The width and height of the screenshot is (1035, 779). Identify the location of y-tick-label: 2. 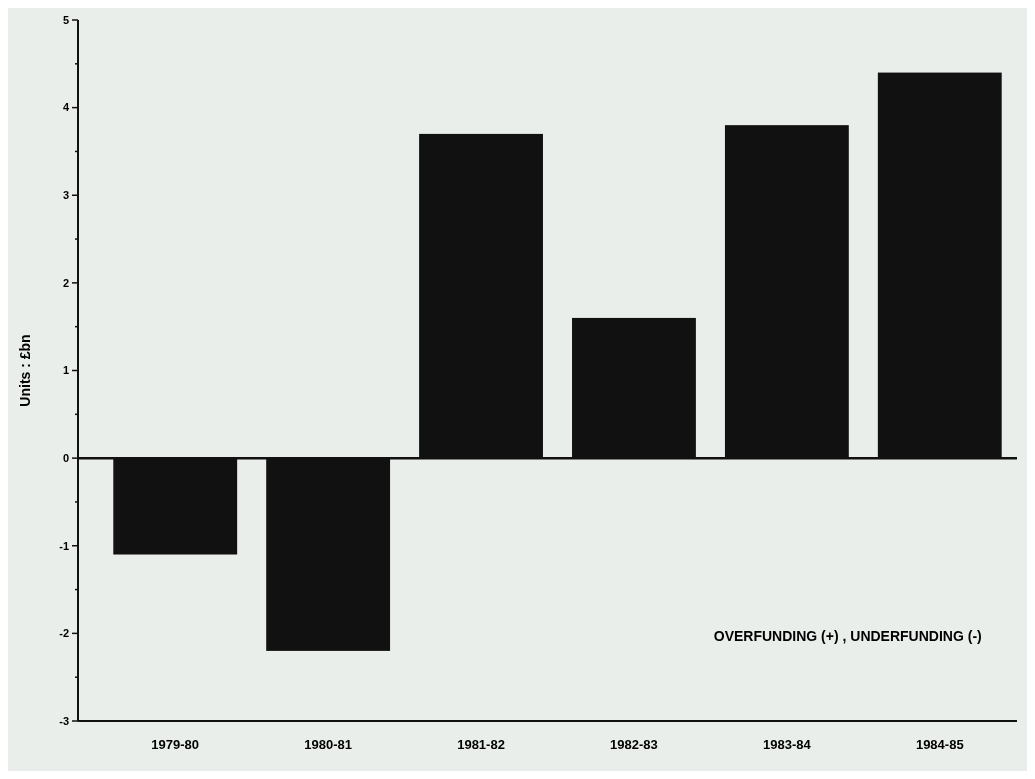
(65, 282).